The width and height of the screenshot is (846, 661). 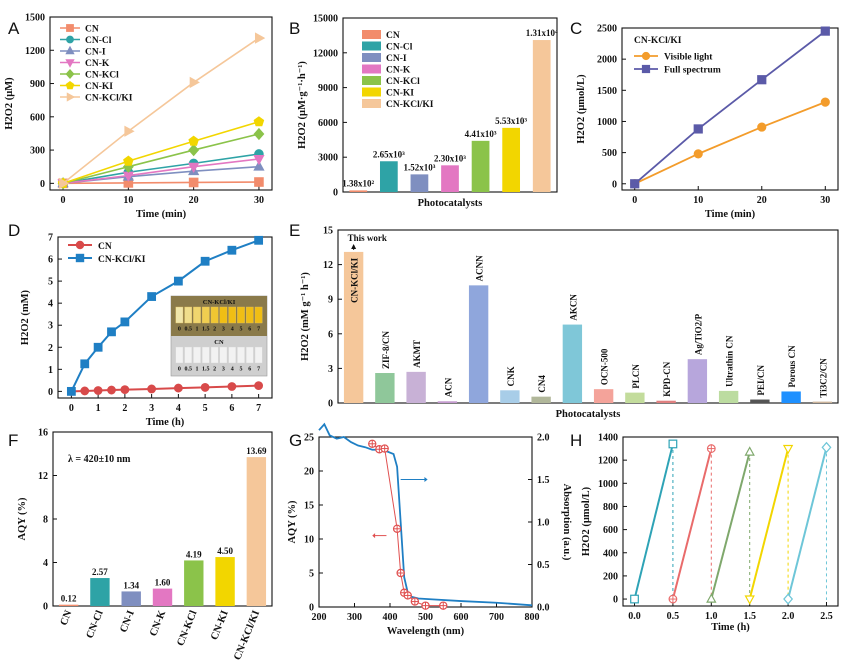 What do you see at coordinates (302, 105) in the screenshot?
I see `panel-B-ylabel: H2O2 (μM·g⁻¹·h⁻¹)` at bounding box center [302, 105].